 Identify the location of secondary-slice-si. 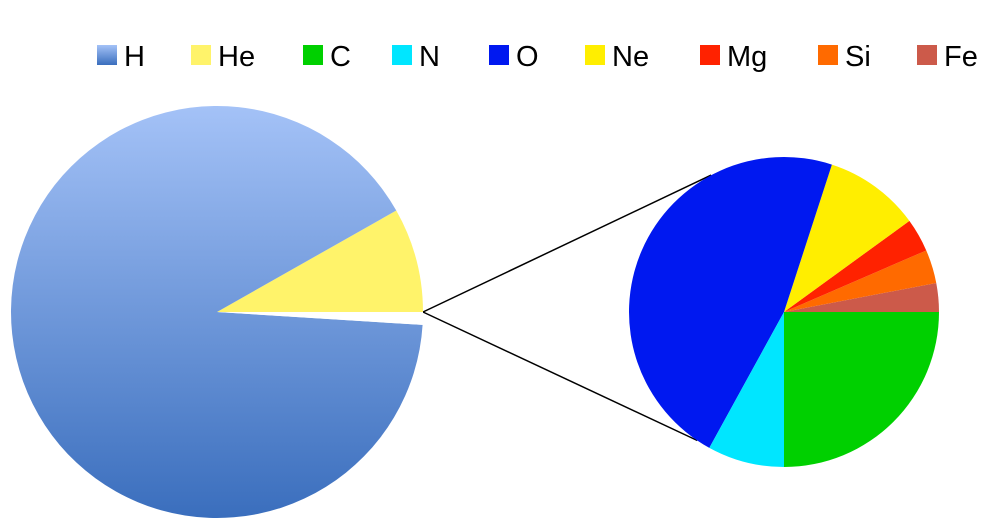
(860, 281).